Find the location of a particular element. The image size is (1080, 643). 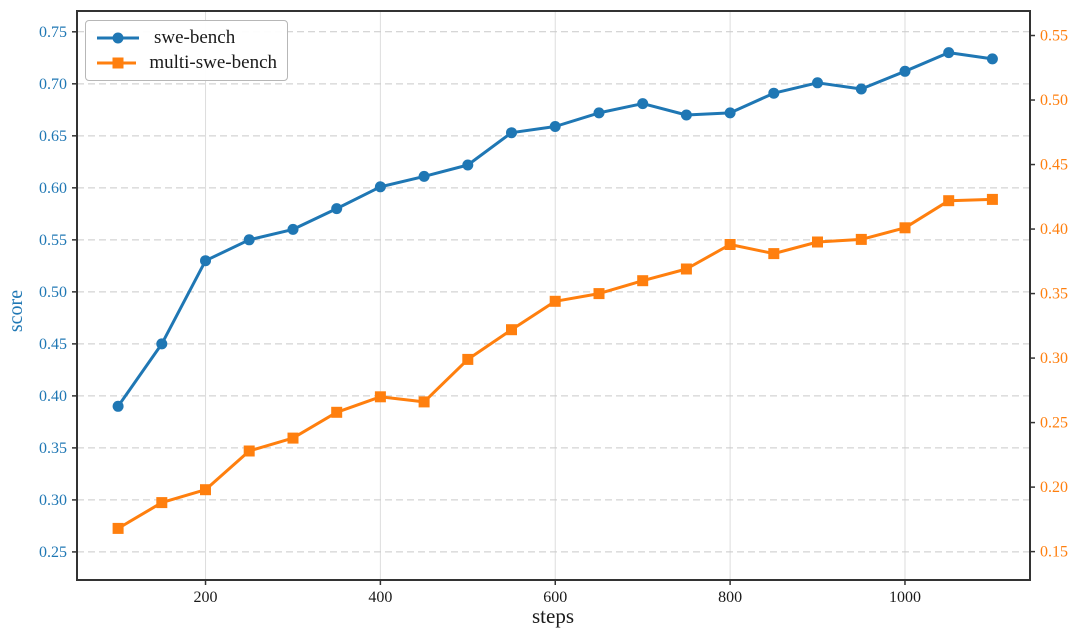

tick-label-x: 800 is located at coordinates (730, 597).